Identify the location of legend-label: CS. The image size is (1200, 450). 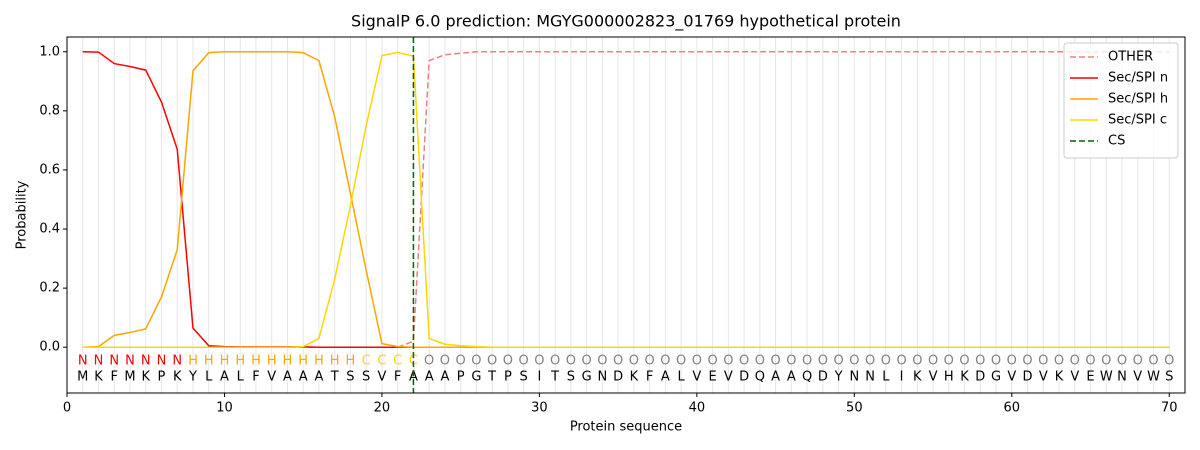
(1116, 141).